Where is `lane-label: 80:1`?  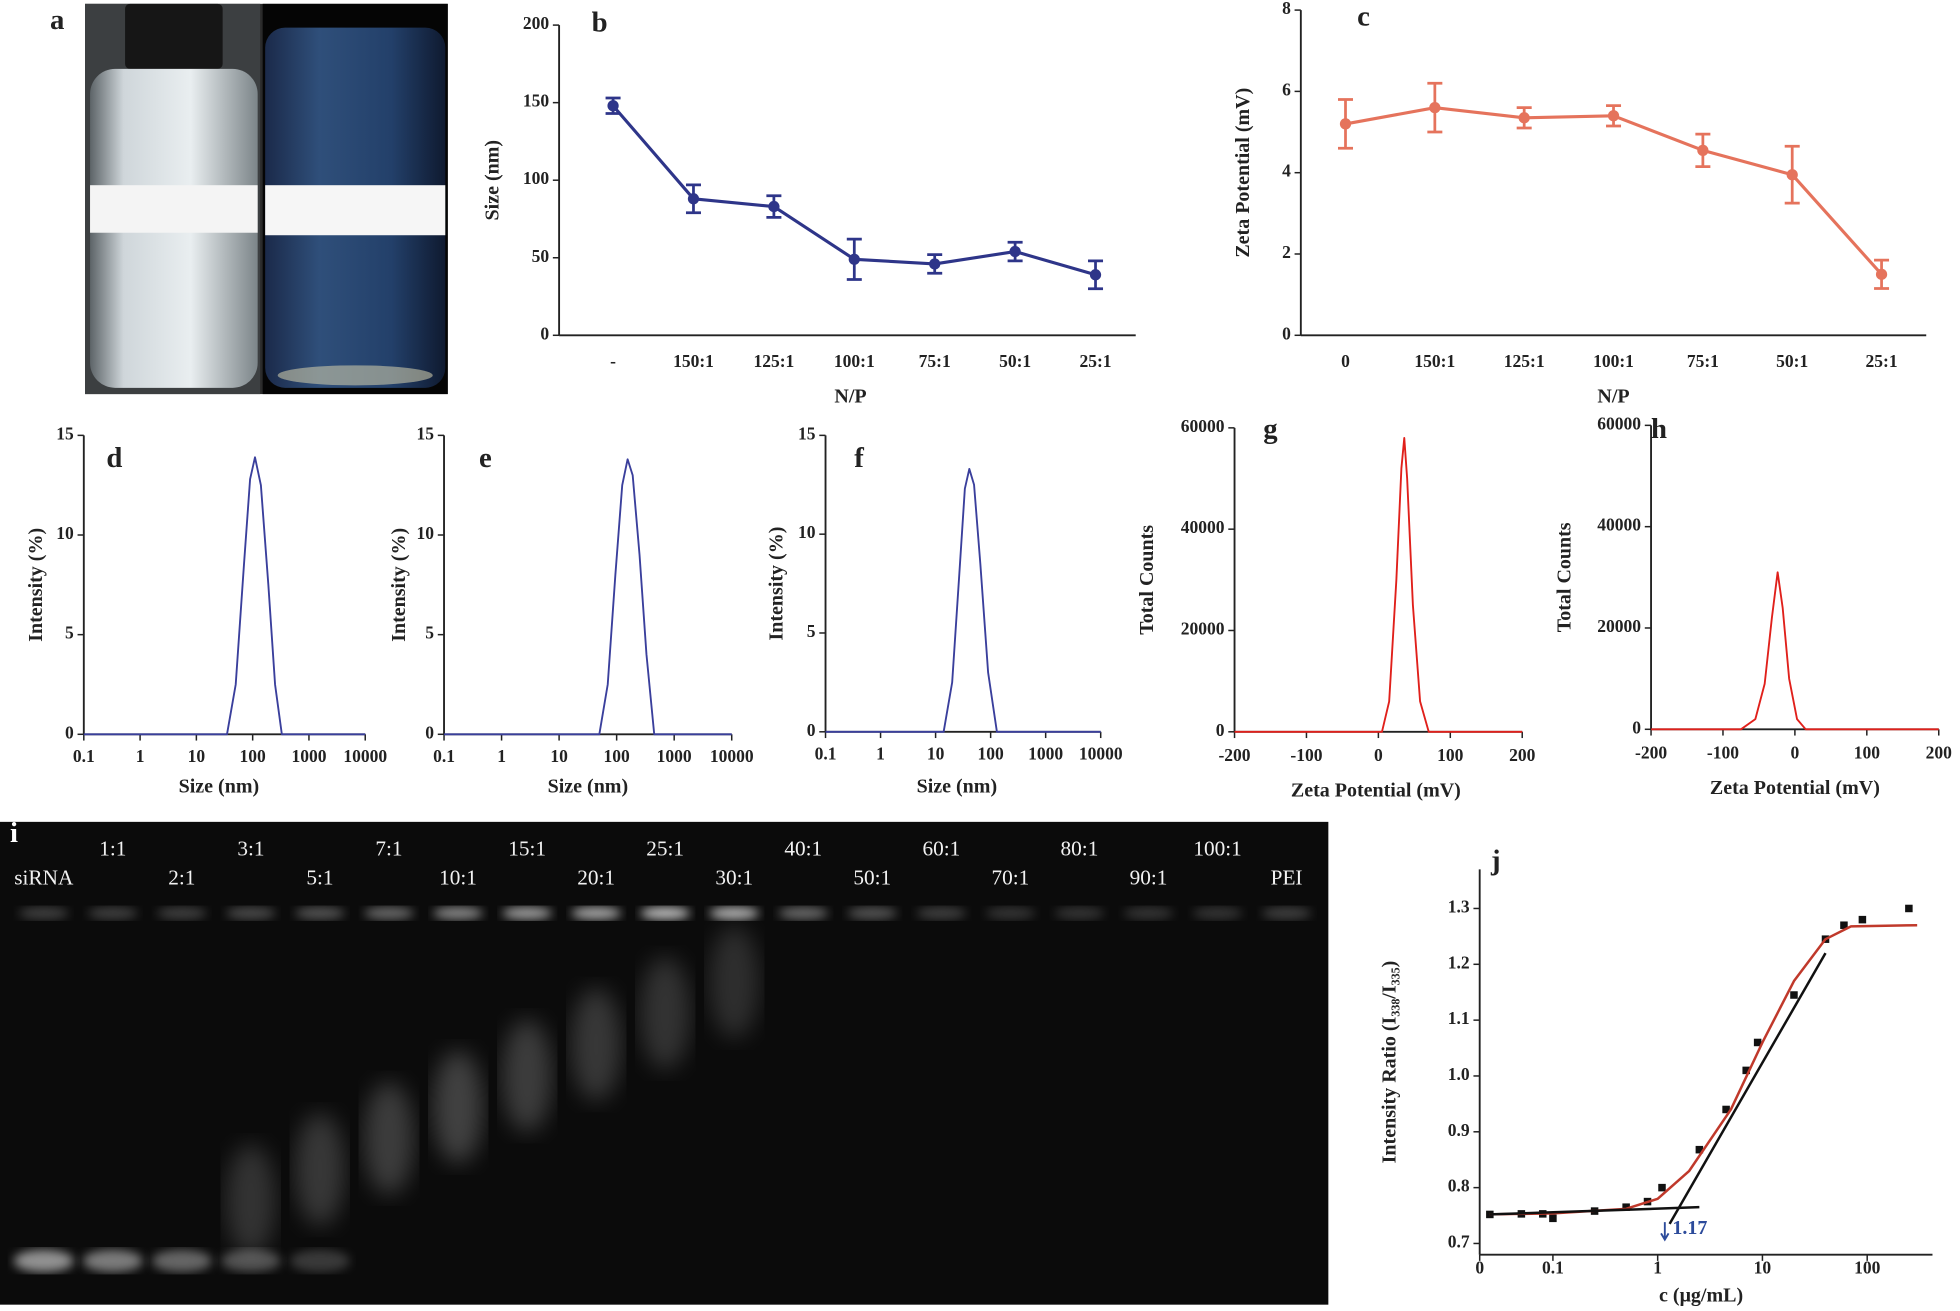
lane-label: 80:1 is located at coordinates (1080, 848).